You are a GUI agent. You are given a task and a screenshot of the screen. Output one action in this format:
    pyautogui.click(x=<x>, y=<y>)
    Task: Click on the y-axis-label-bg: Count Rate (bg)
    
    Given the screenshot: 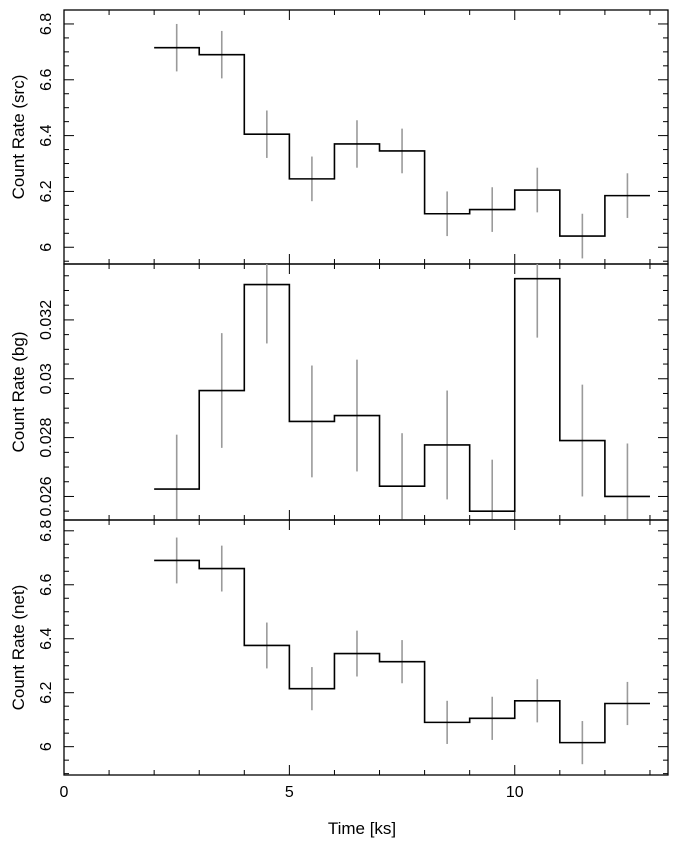 What is the action you would take?
    pyautogui.click(x=18, y=392)
    